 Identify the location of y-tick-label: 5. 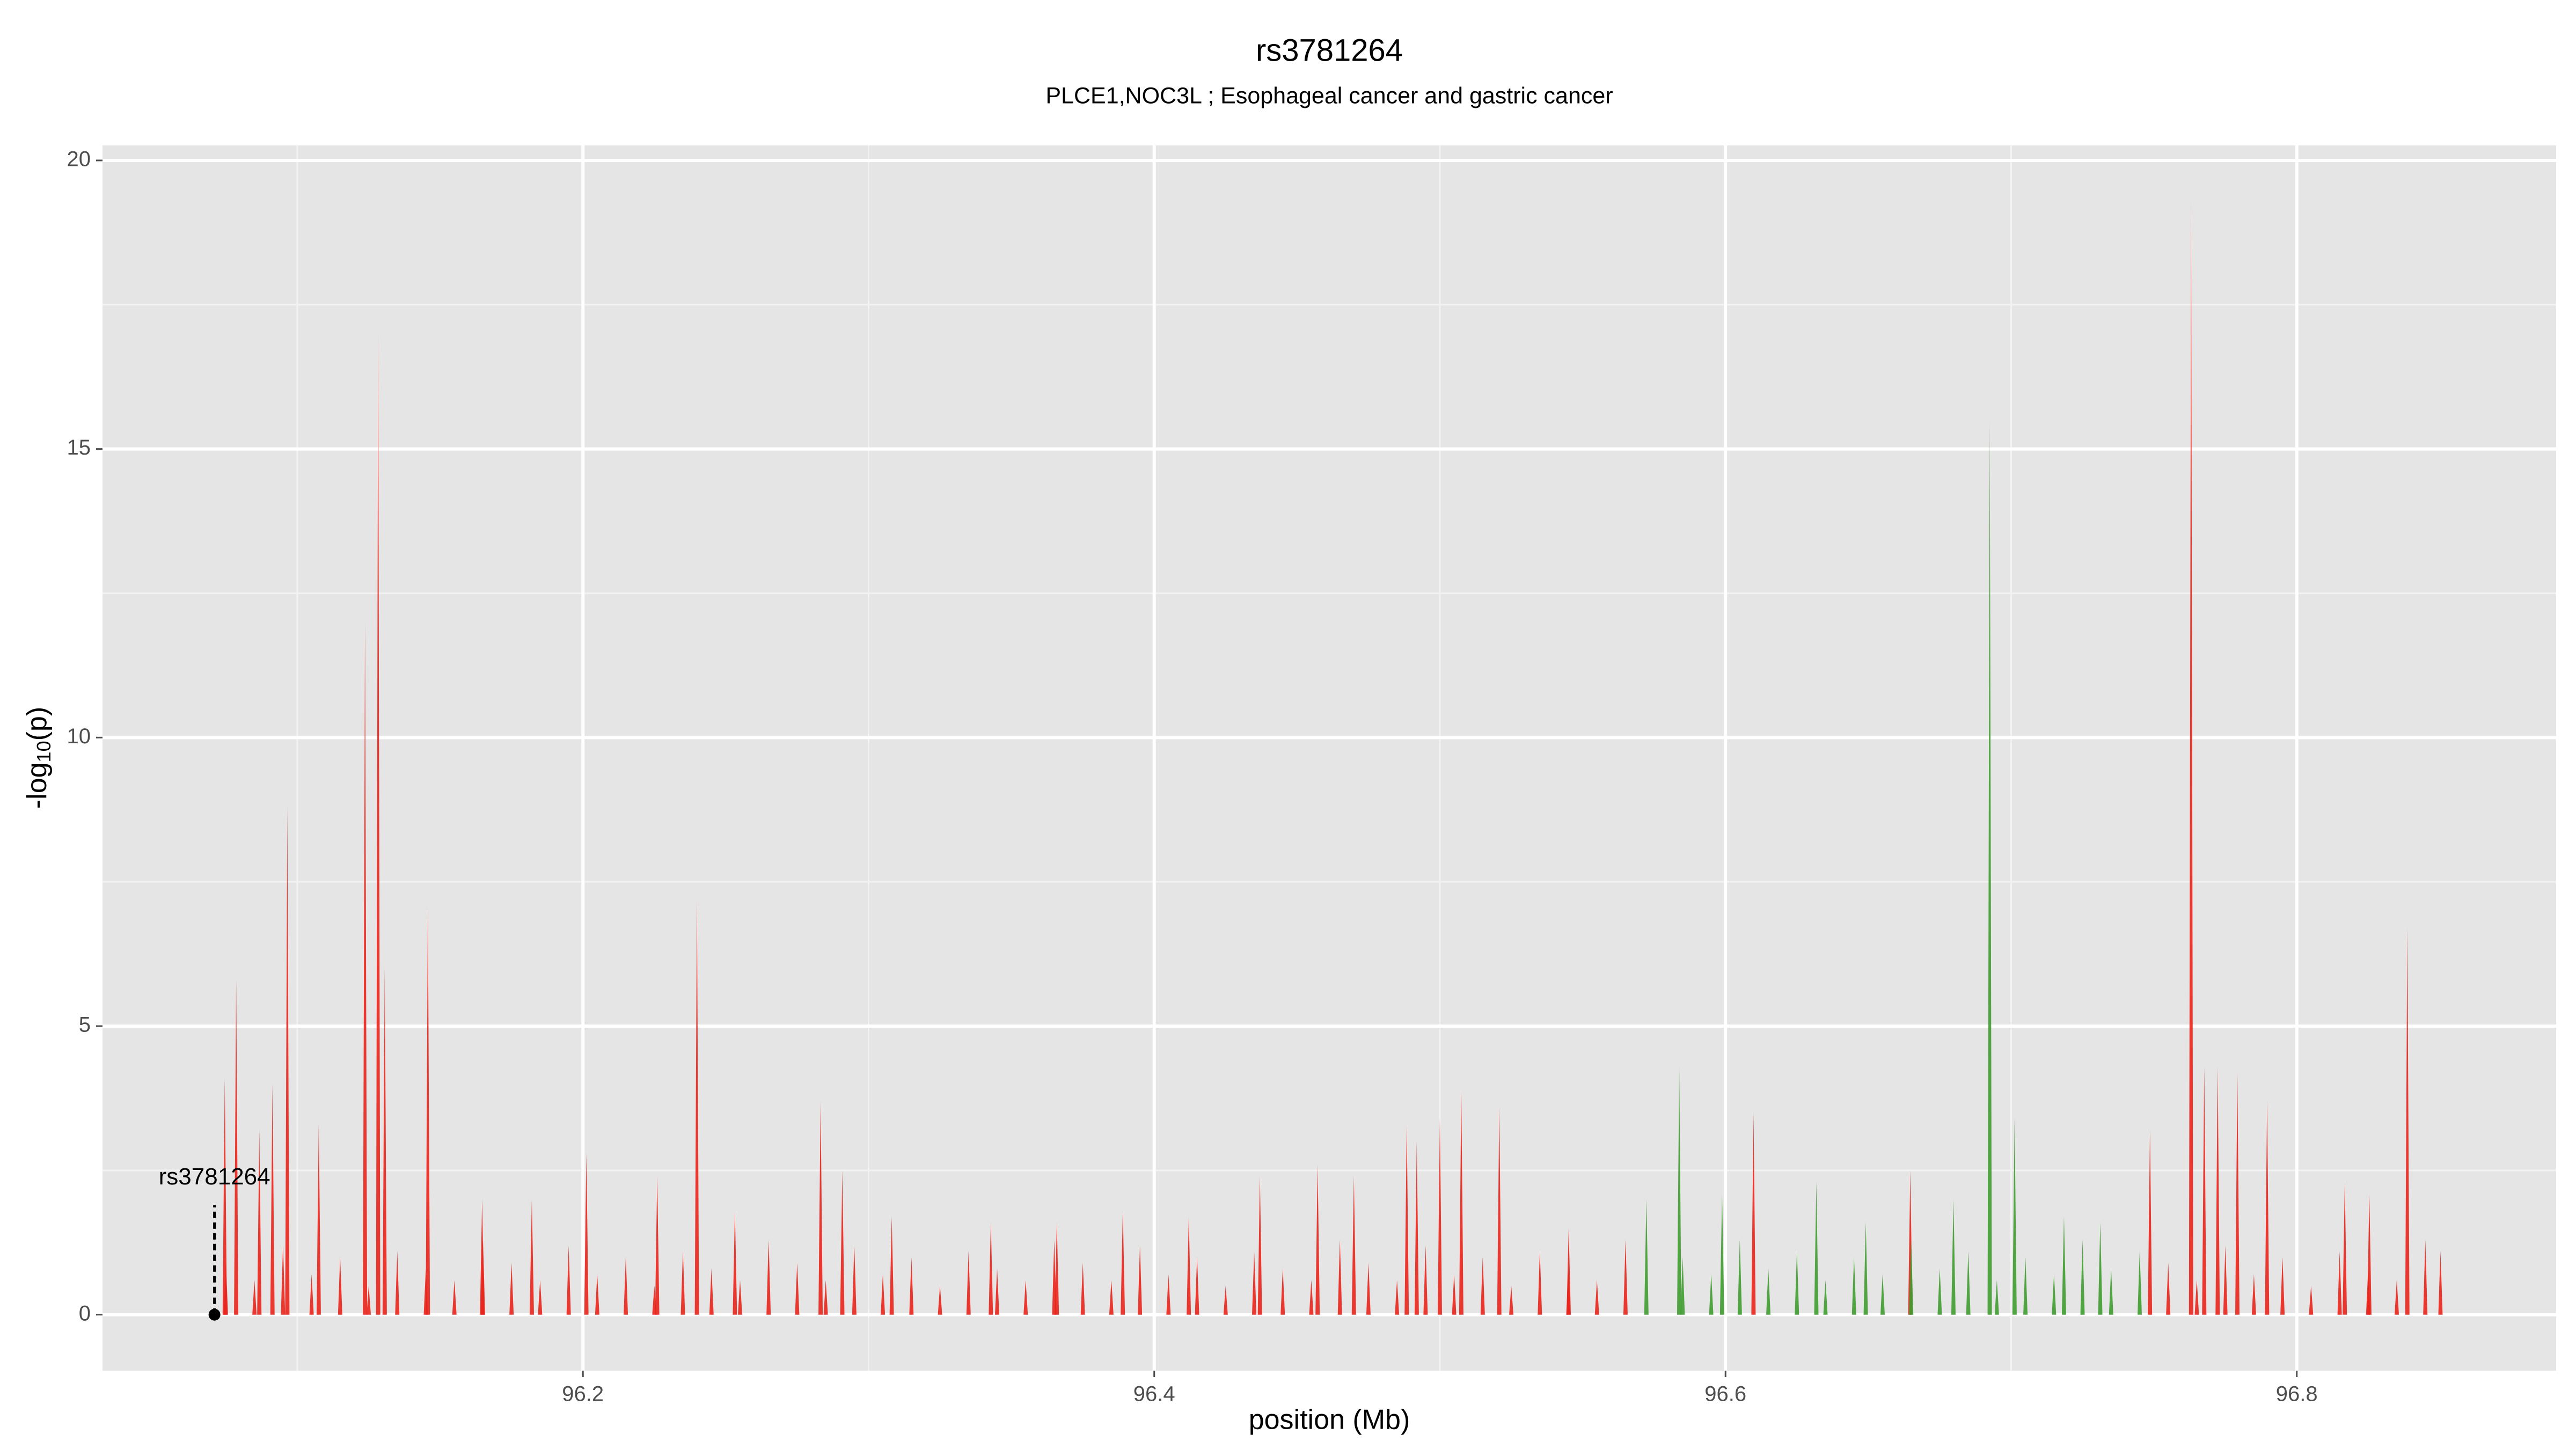
(85, 1025).